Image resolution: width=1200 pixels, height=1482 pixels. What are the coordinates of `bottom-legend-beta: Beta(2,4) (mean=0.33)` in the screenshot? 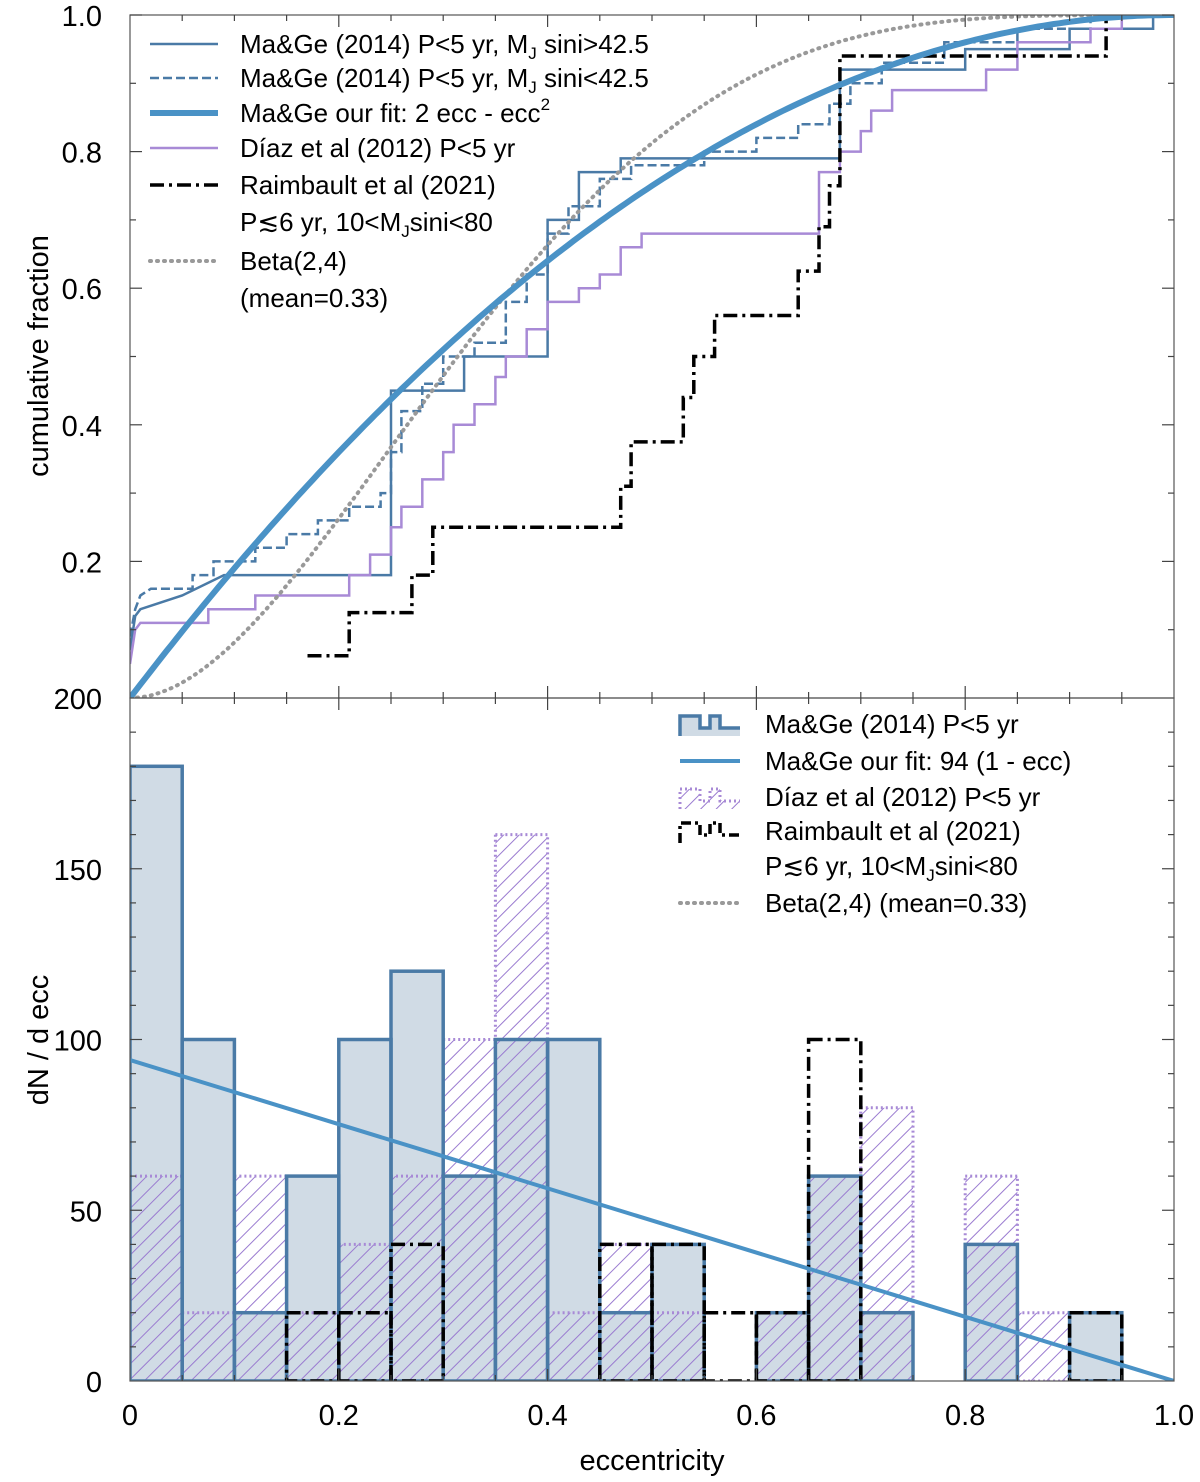 It's located at (896, 903).